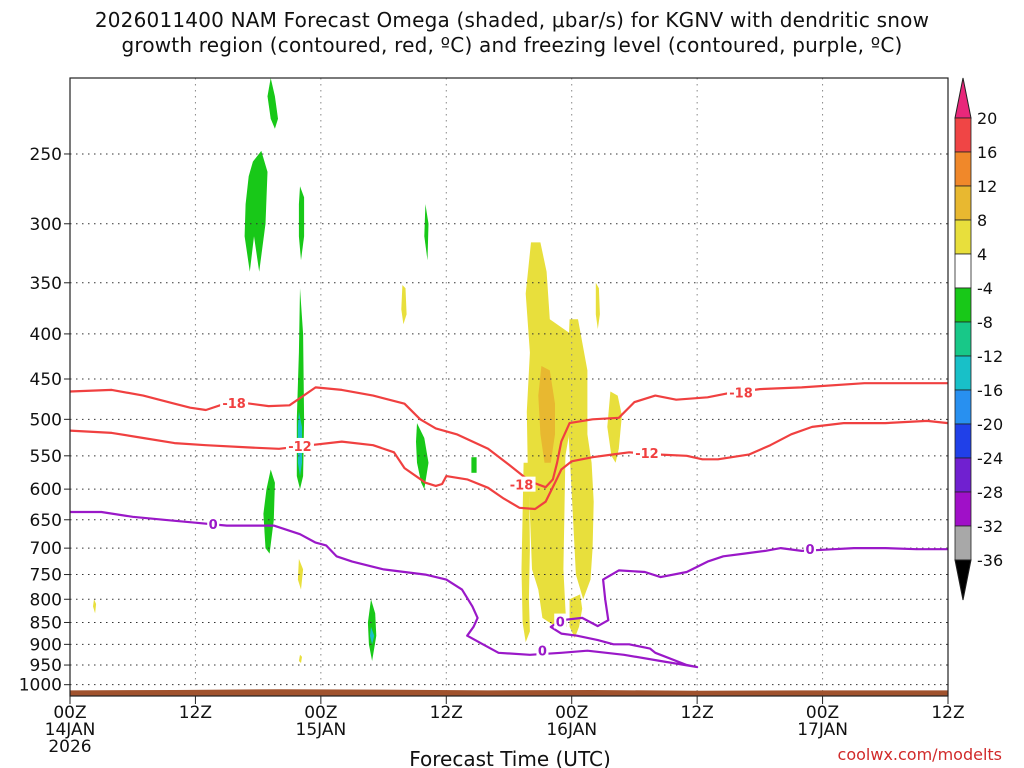 This screenshot has width=1024, height=768. I want to click on colorbar-label-9: -20, so click(990, 424).